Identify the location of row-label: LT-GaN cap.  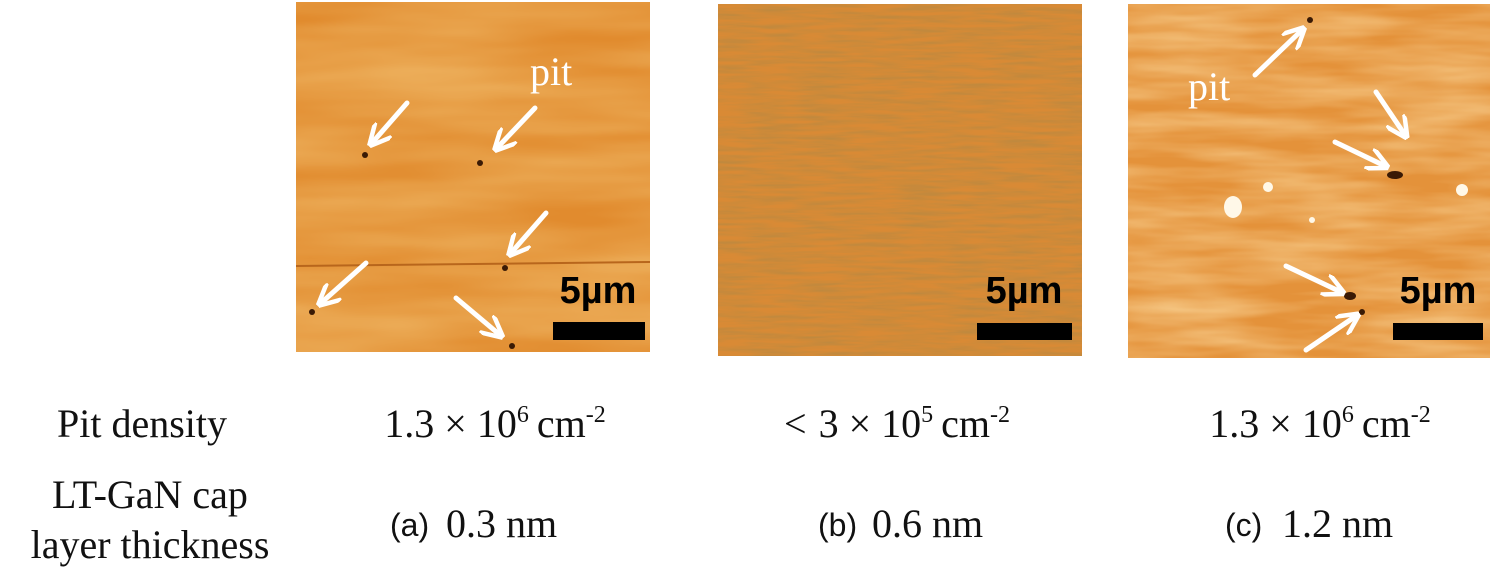
(150, 494).